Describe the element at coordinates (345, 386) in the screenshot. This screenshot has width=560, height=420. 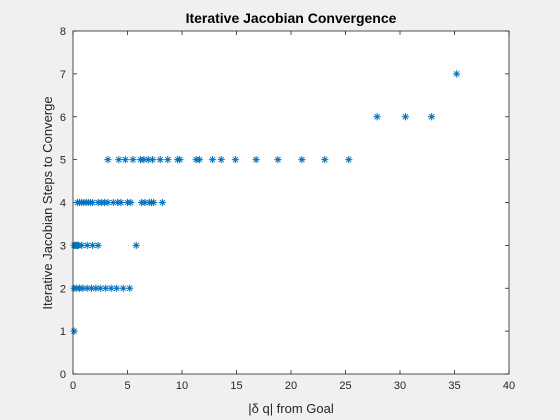
I see `x-tick-label: 25` at that location.